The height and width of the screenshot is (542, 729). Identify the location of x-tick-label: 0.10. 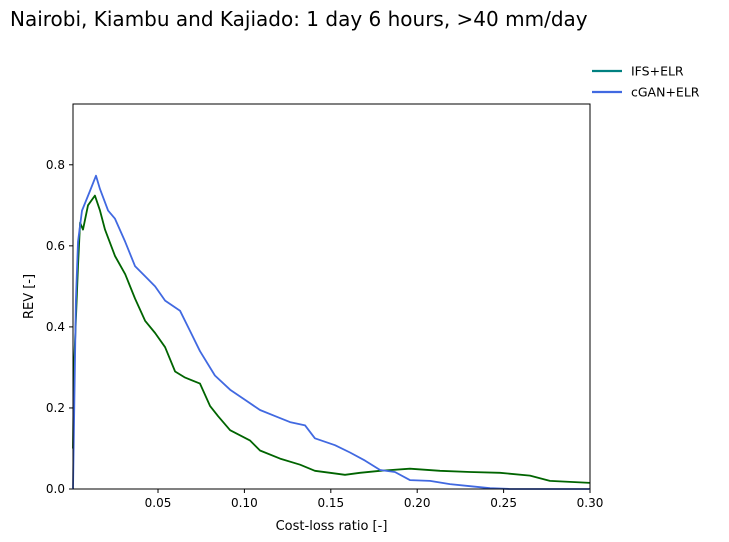
(244, 503).